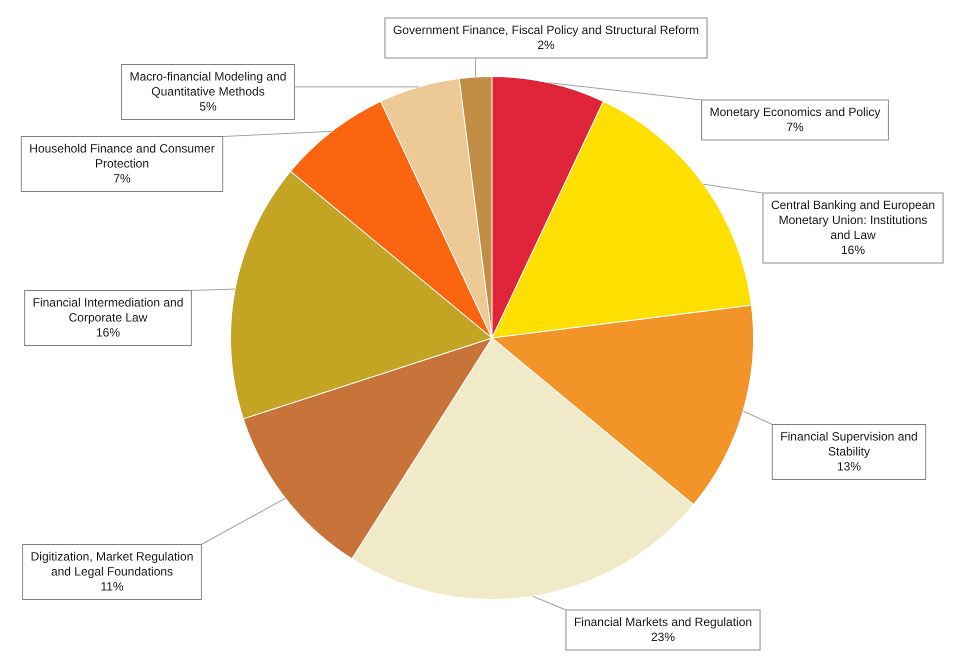 This screenshot has width=954, height=667. What do you see at coordinates (663, 637) in the screenshot?
I see `data-label: 23%` at bounding box center [663, 637].